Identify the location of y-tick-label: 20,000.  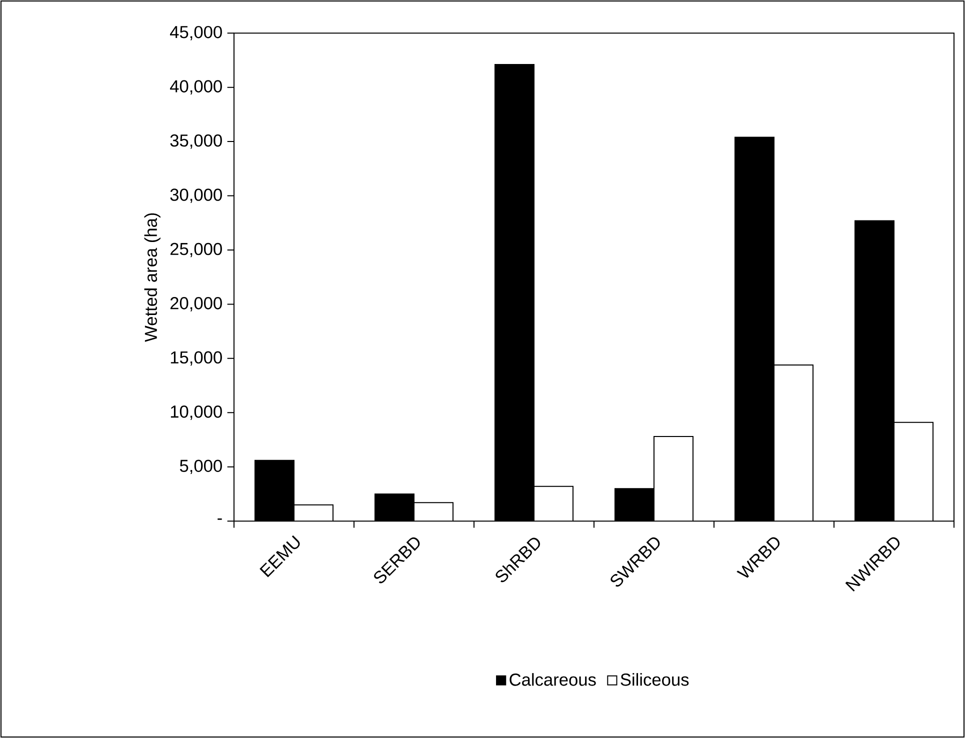
(196, 304).